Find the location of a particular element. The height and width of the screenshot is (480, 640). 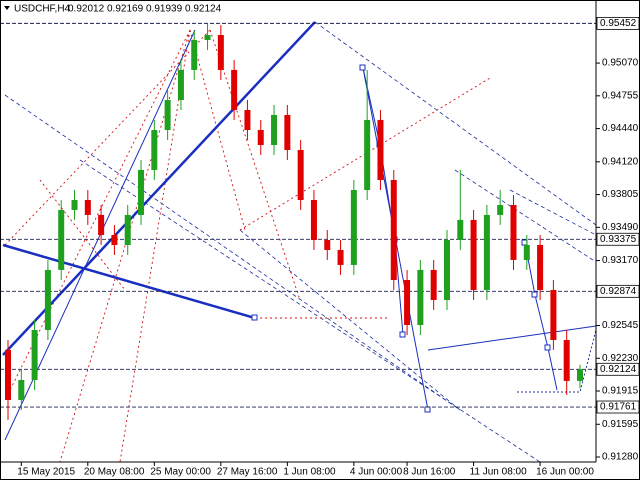

level-label: 0.95452 is located at coordinates (618, 23).